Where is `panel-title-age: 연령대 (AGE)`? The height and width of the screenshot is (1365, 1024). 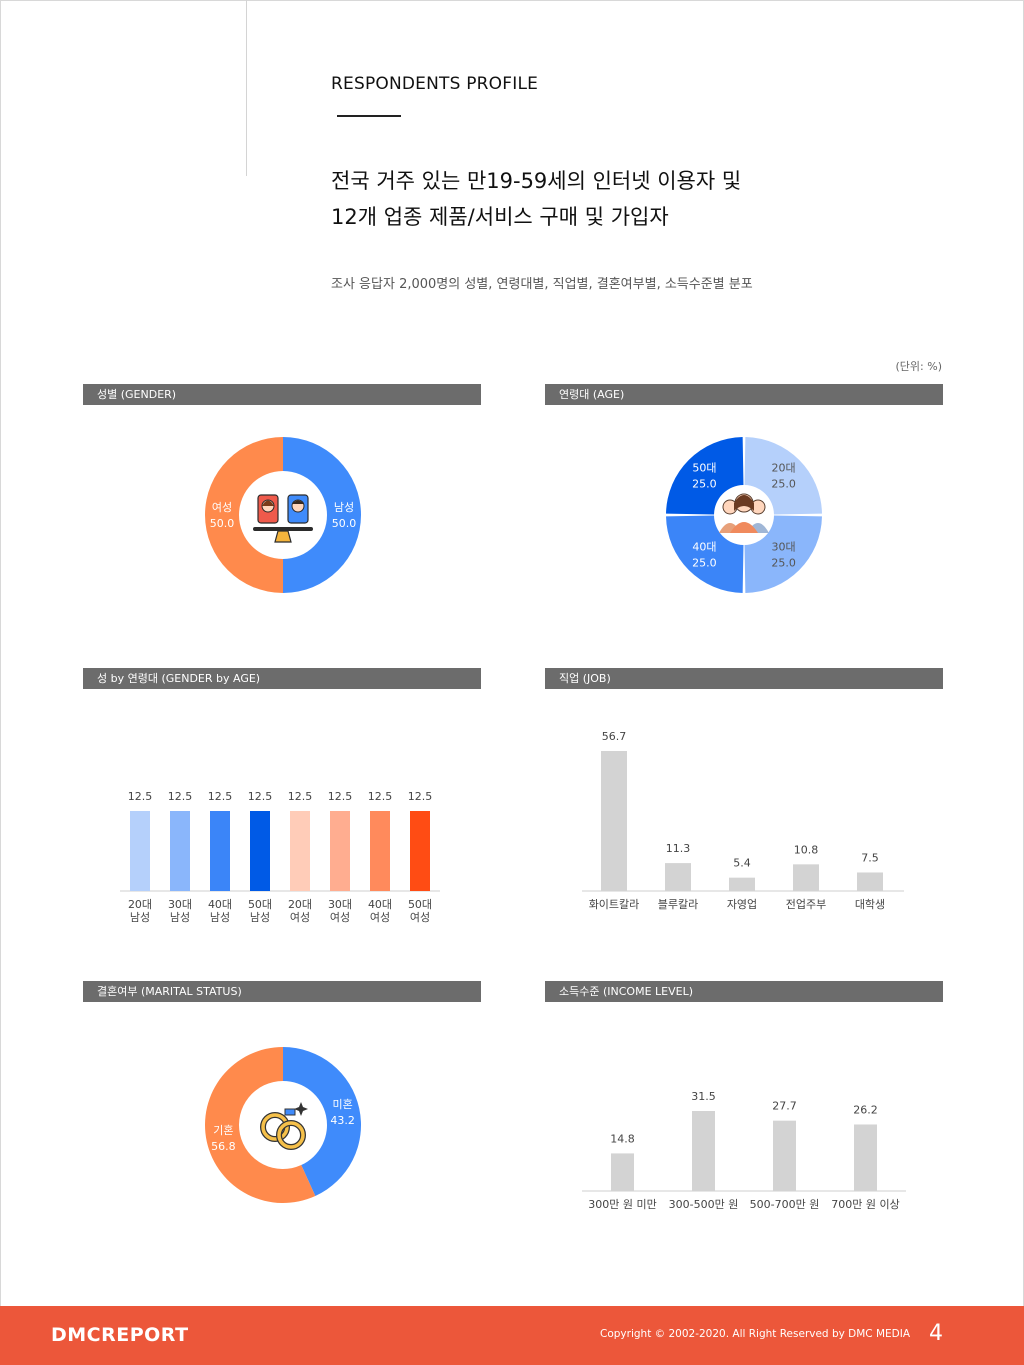 panel-title-age: 연령대 (AGE) is located at coordinates (744, 394).